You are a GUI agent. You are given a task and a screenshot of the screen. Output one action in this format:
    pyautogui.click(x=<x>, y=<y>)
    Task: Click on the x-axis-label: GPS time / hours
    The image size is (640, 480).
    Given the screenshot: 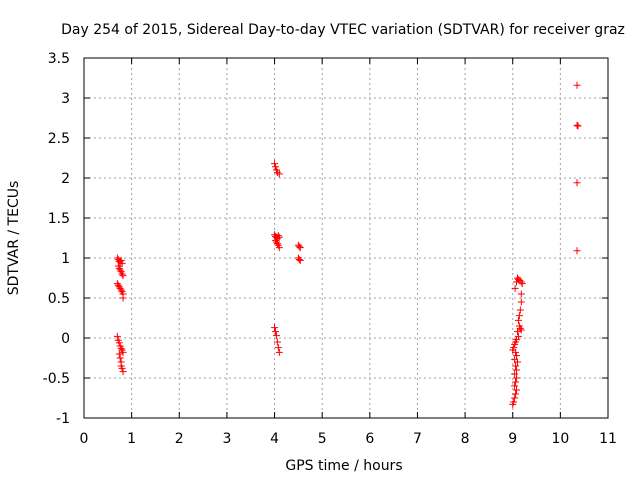 What is the action you would take?
    pyautogui.click(x=343, y=466)
    